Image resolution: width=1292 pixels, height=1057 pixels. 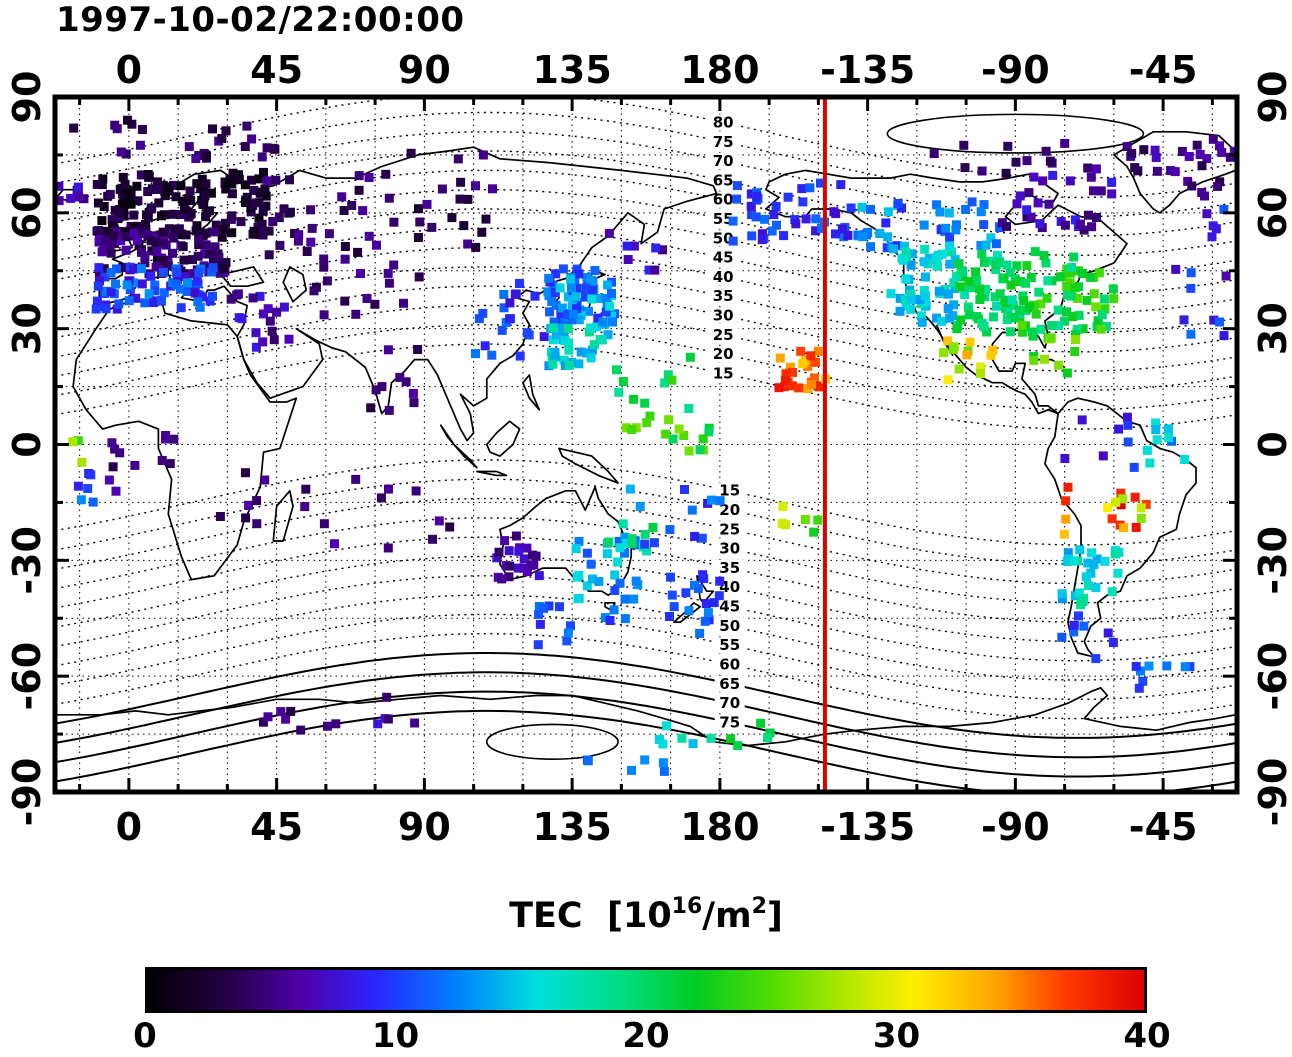 What do you see at coordinates (458, 446) in the screenshot?
I see `coastline-sumatra` at bounding box center [458, 446].